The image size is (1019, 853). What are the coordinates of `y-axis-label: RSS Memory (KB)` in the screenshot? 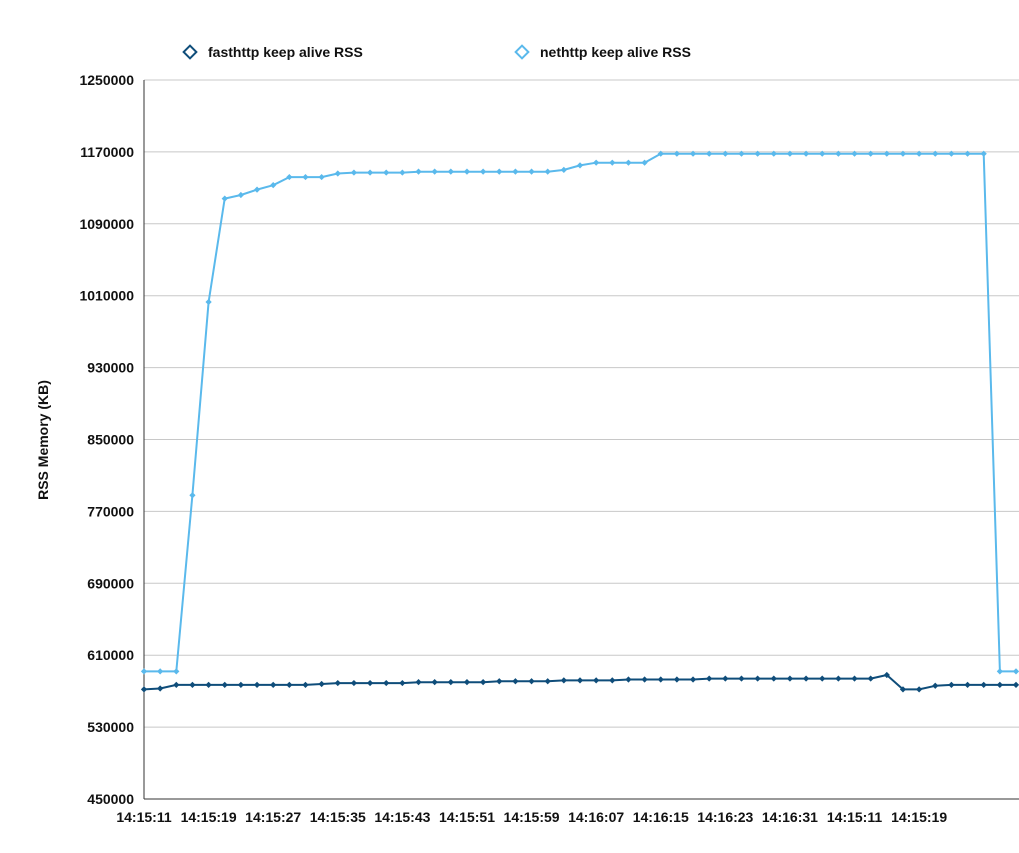 It's located at (43, 440).